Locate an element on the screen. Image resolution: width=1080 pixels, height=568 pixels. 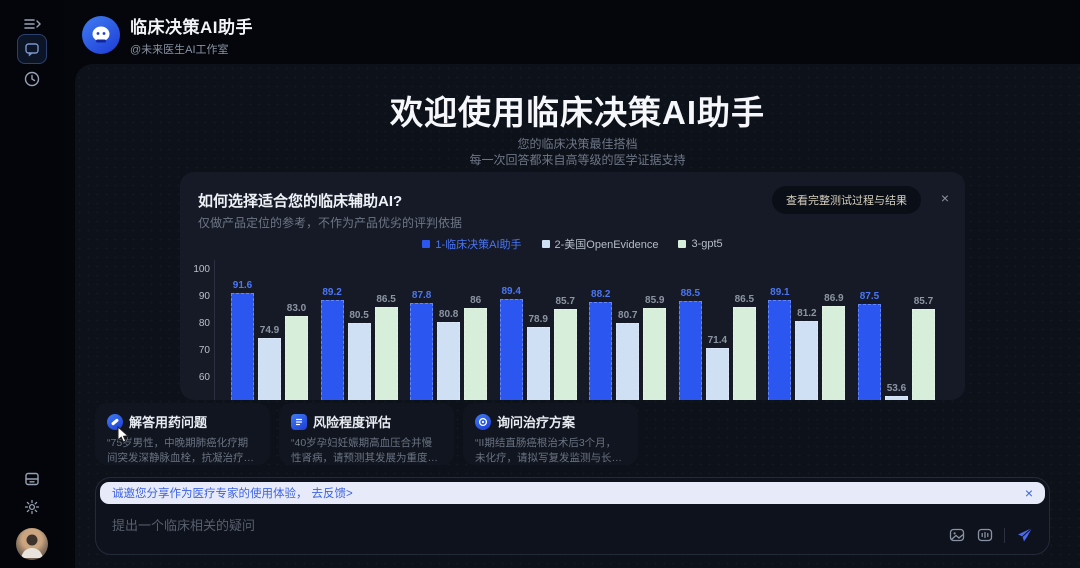
bar-series-1: 89.2 is located at coordinates (332, 343).